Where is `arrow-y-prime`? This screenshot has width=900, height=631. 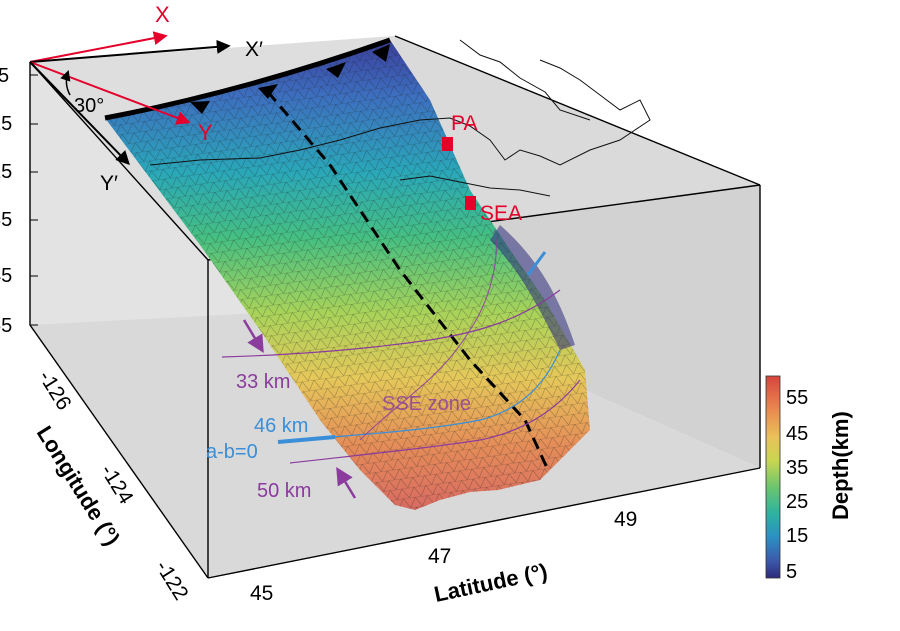 arrow-y-prime is located at coordinates (79, 113).